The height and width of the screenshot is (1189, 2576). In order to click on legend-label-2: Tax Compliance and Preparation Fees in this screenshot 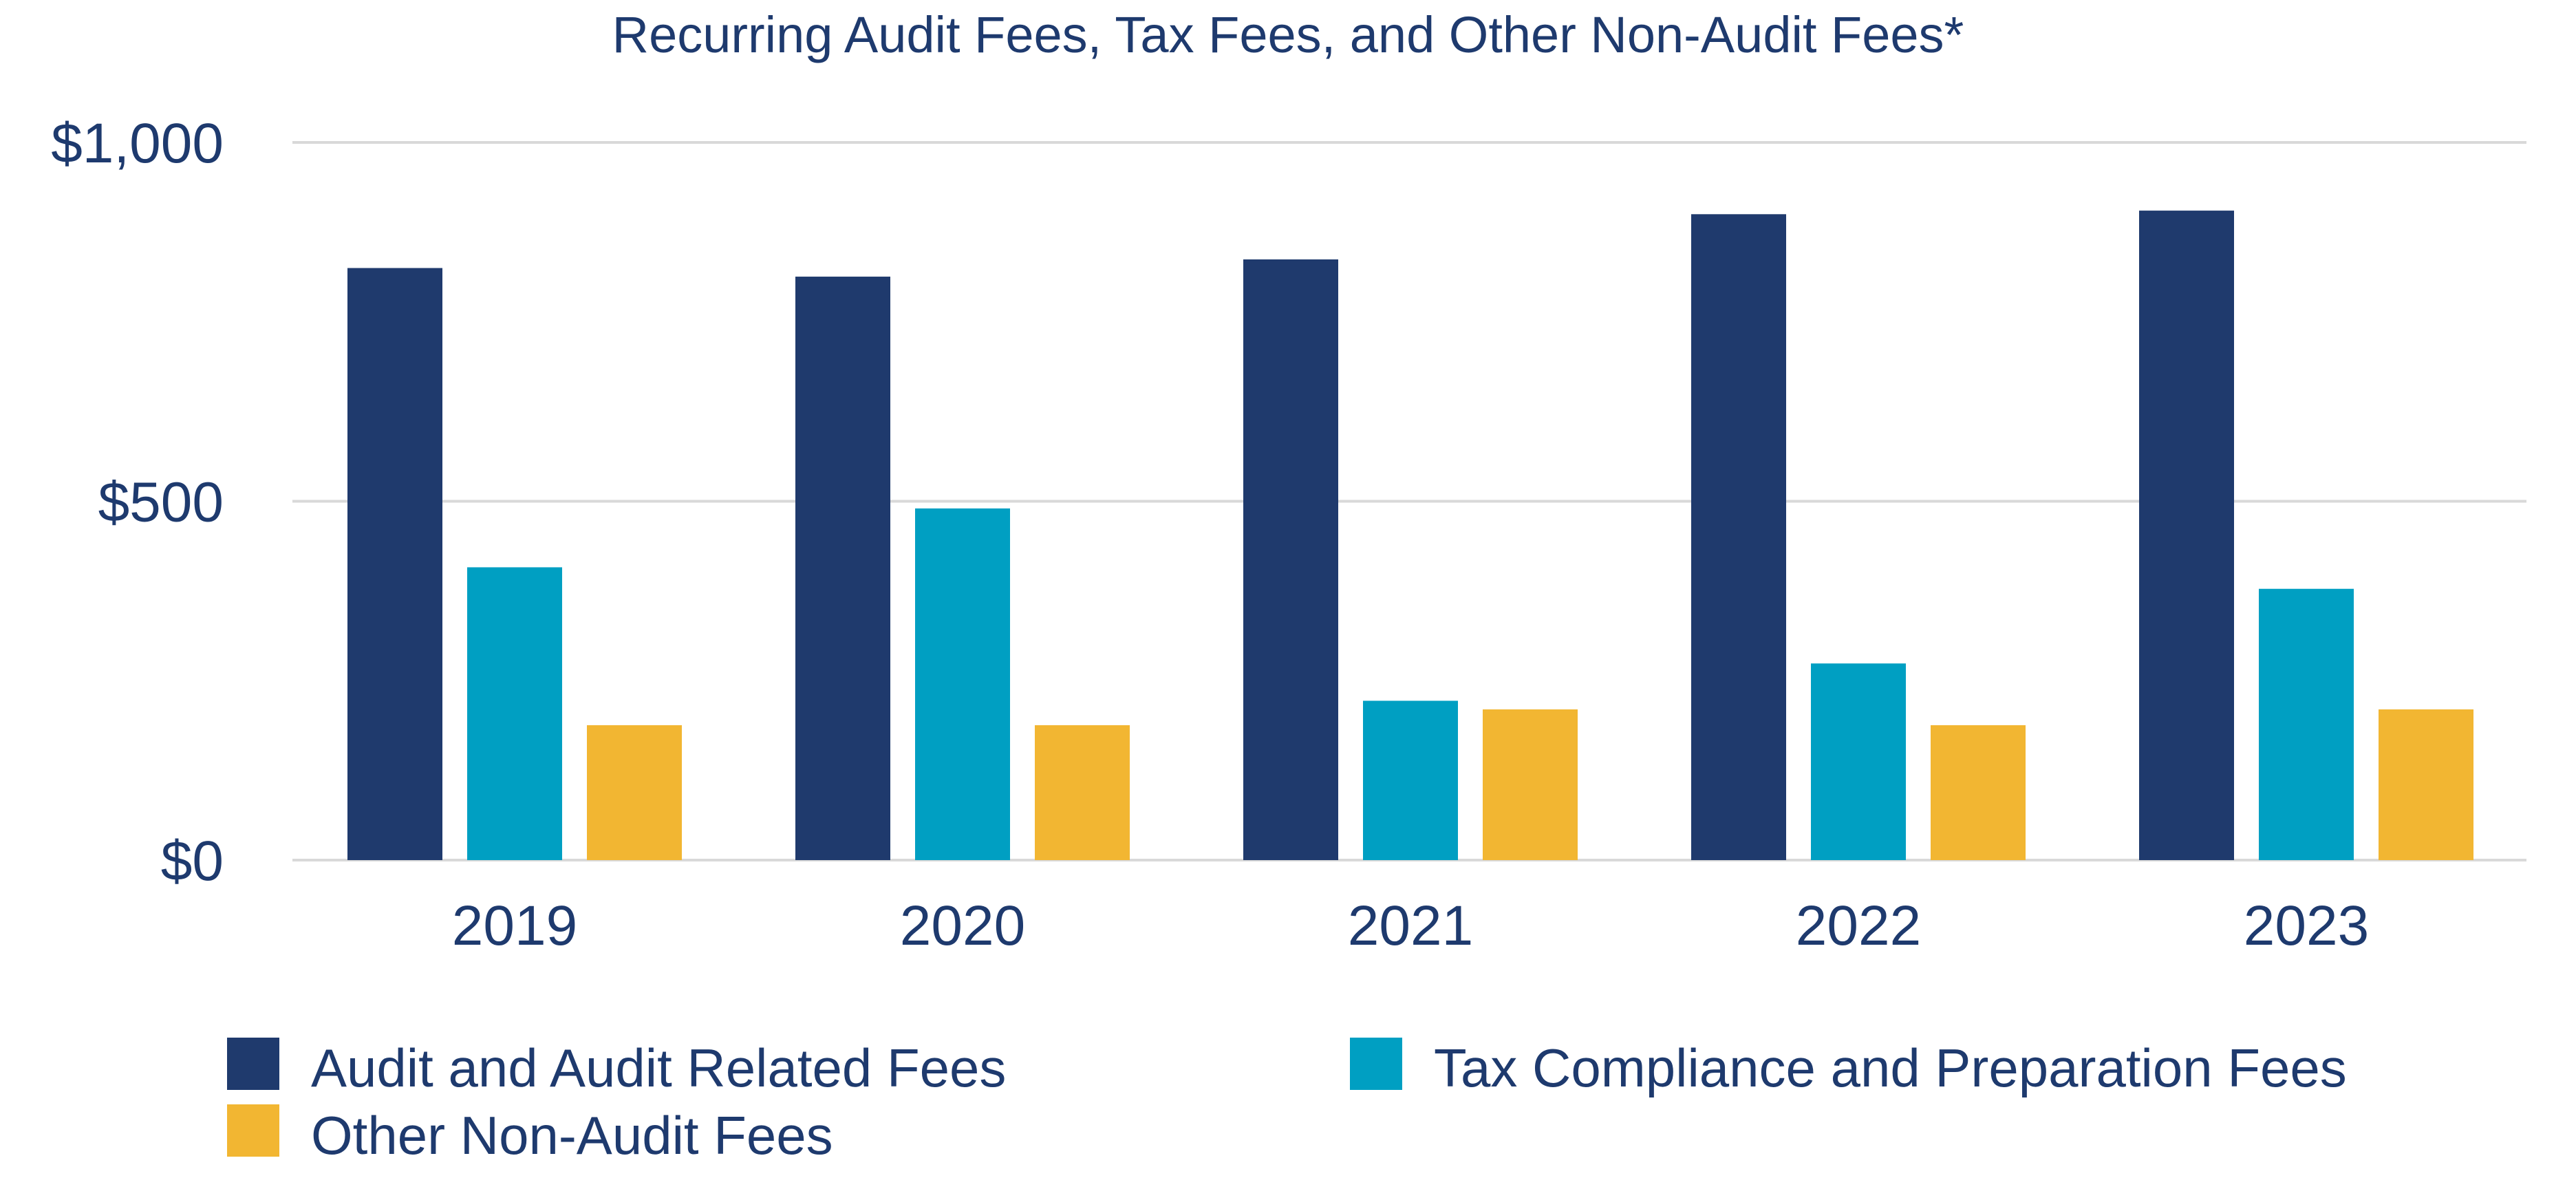, I will do `click(1890, 1068)`.